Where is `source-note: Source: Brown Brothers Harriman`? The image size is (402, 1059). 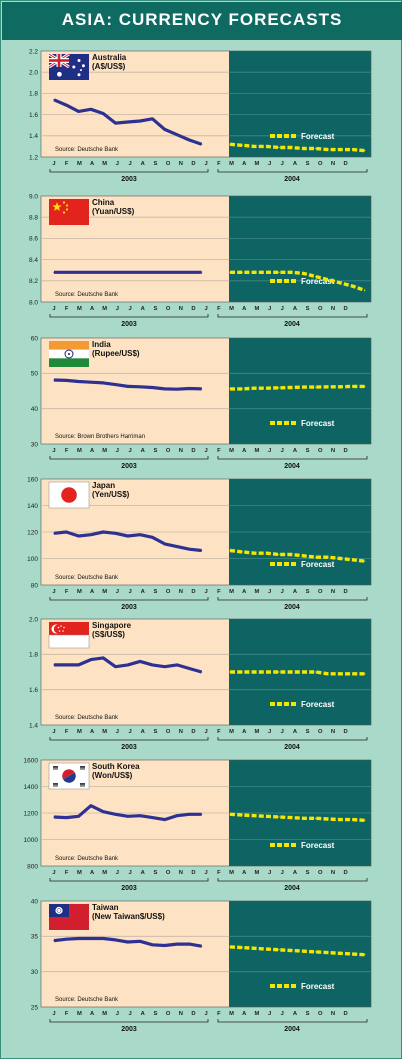 source-note: Source: Brown Brothers Harriman is located at coordinates (100, 437).